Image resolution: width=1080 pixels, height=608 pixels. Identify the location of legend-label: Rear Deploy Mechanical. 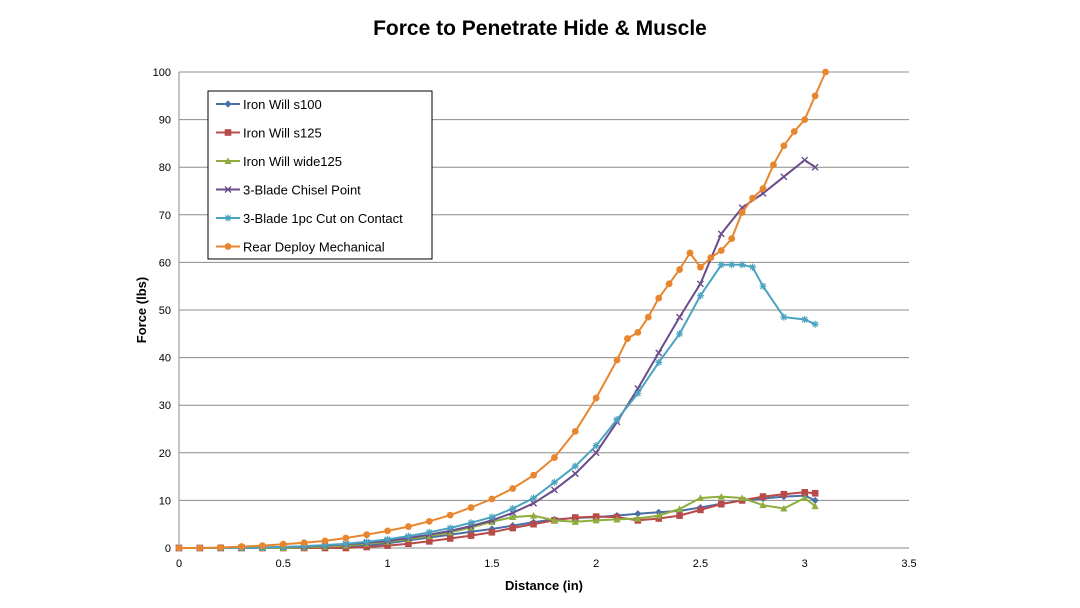
(314, 247).